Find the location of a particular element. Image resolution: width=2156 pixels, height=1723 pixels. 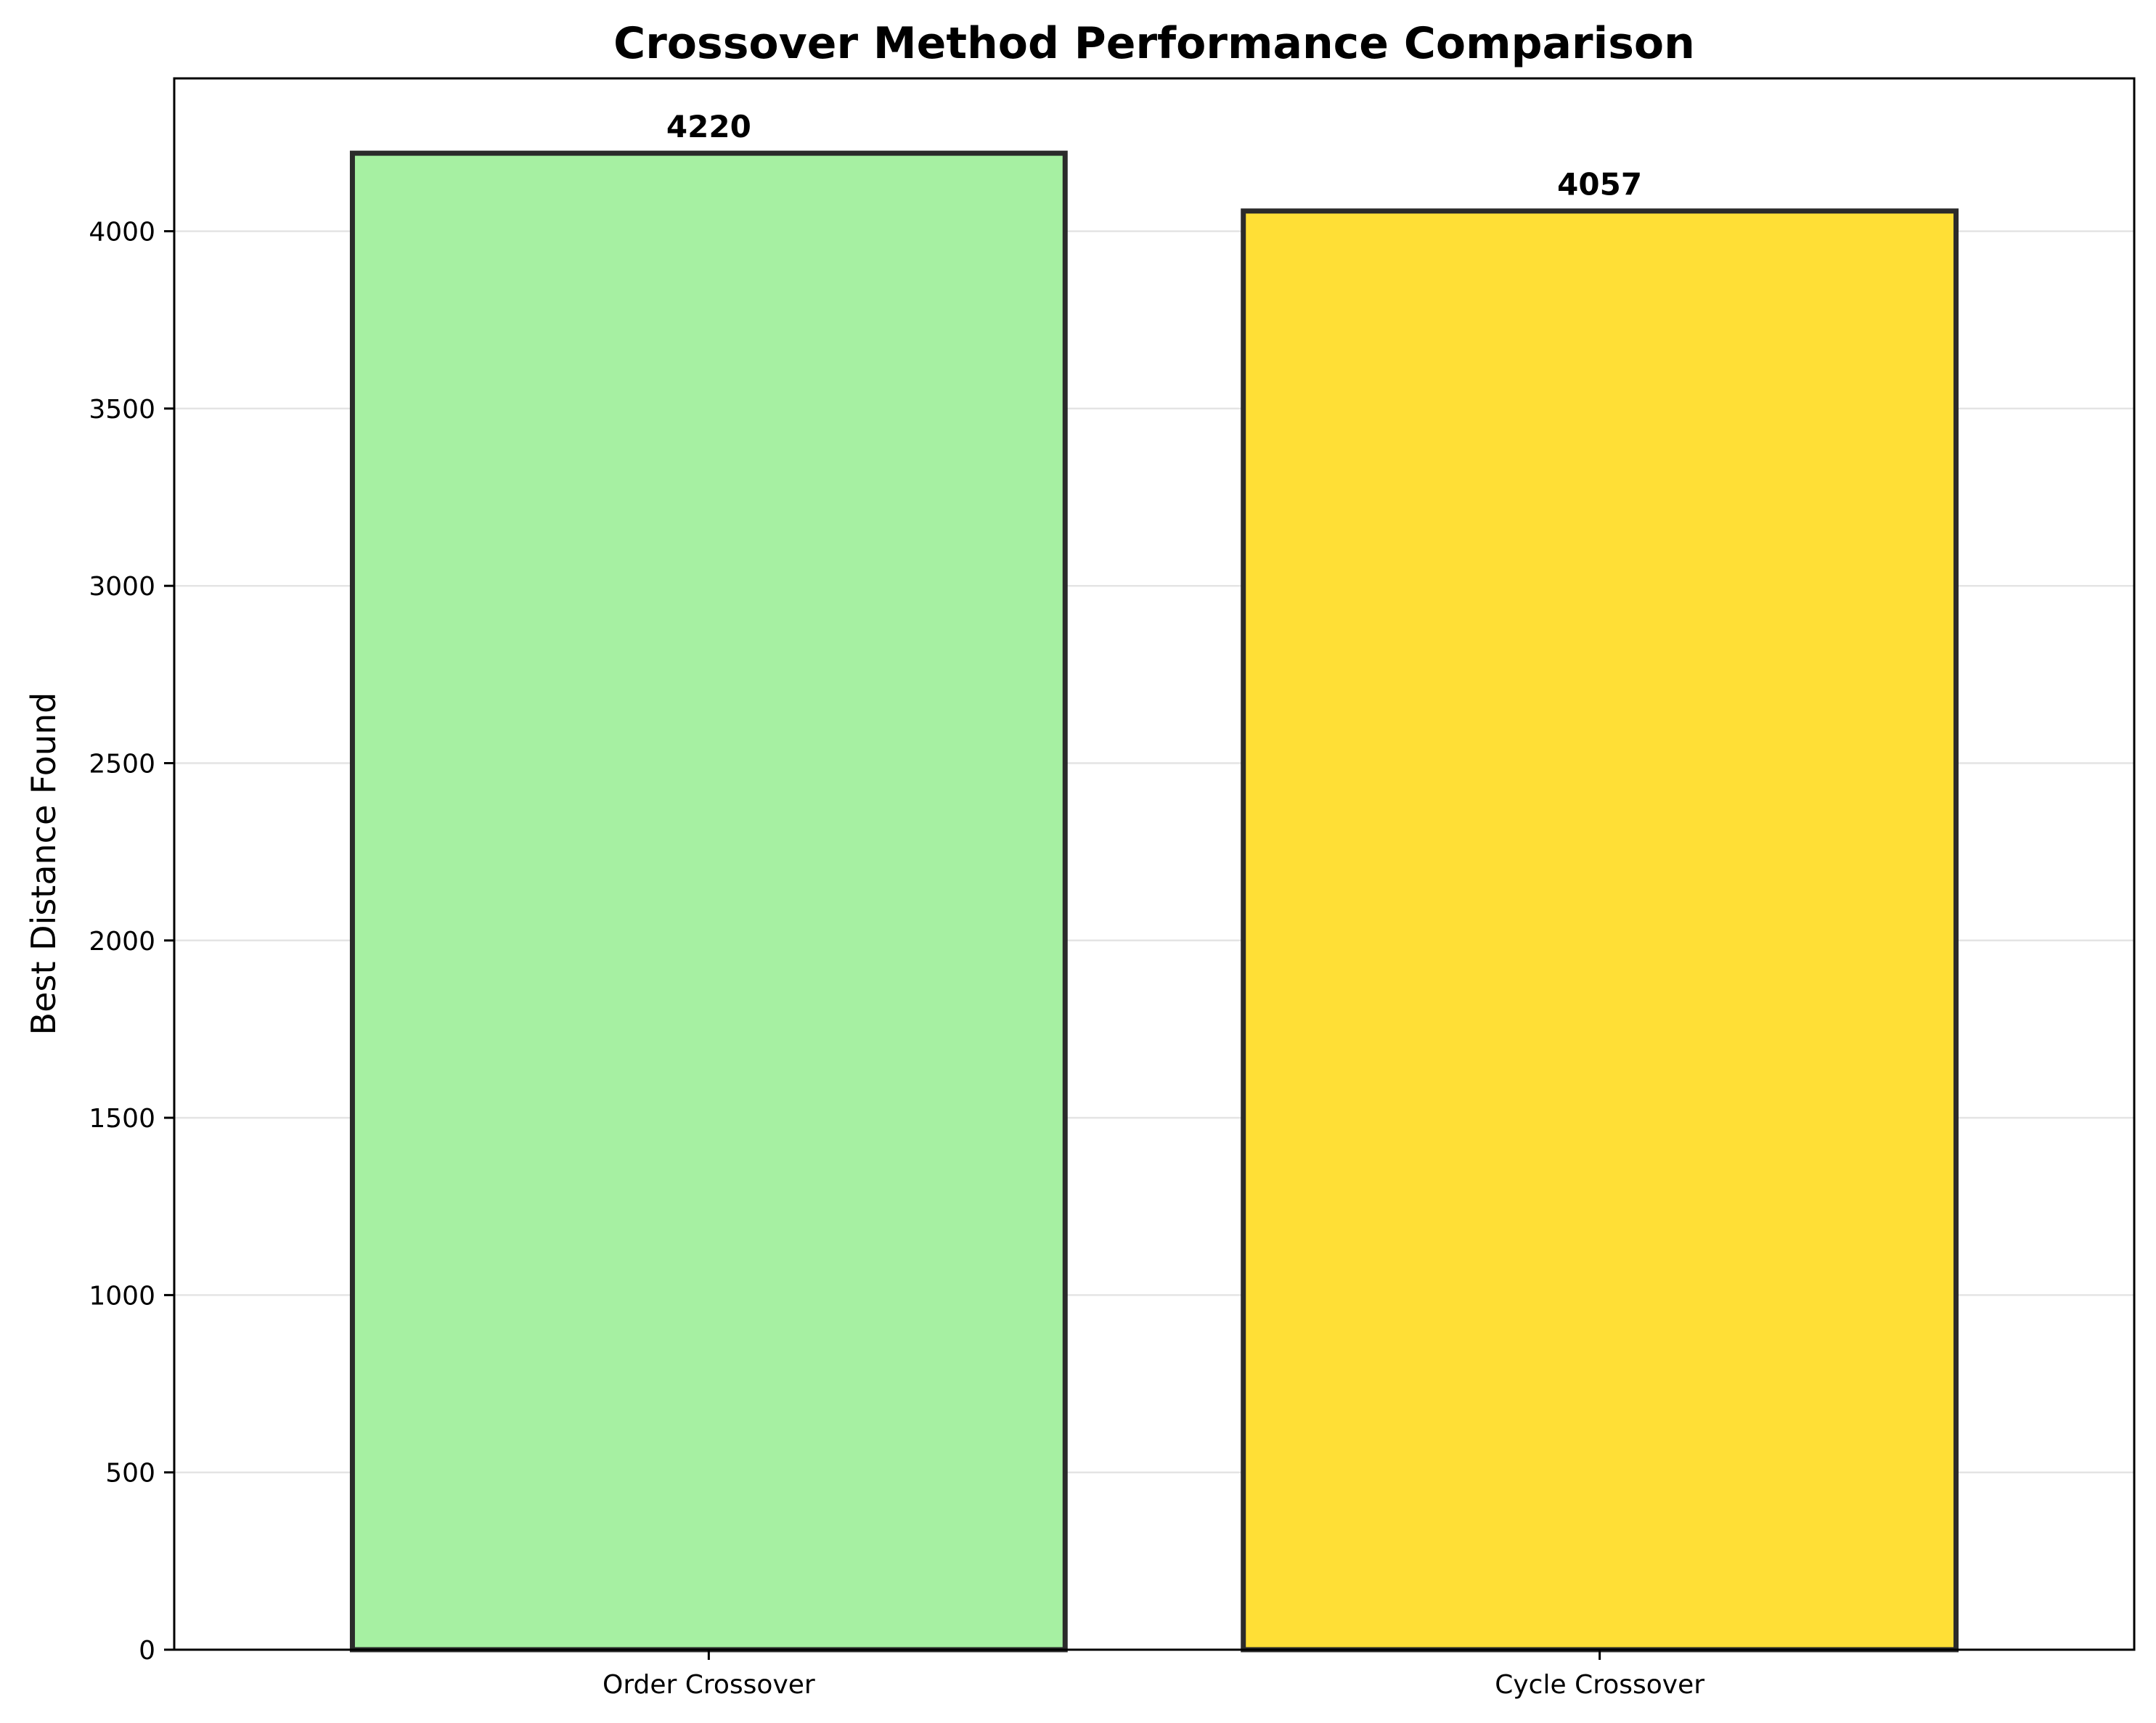

data-label-order-crossover: 4220 is located at coordinates (709, 126).